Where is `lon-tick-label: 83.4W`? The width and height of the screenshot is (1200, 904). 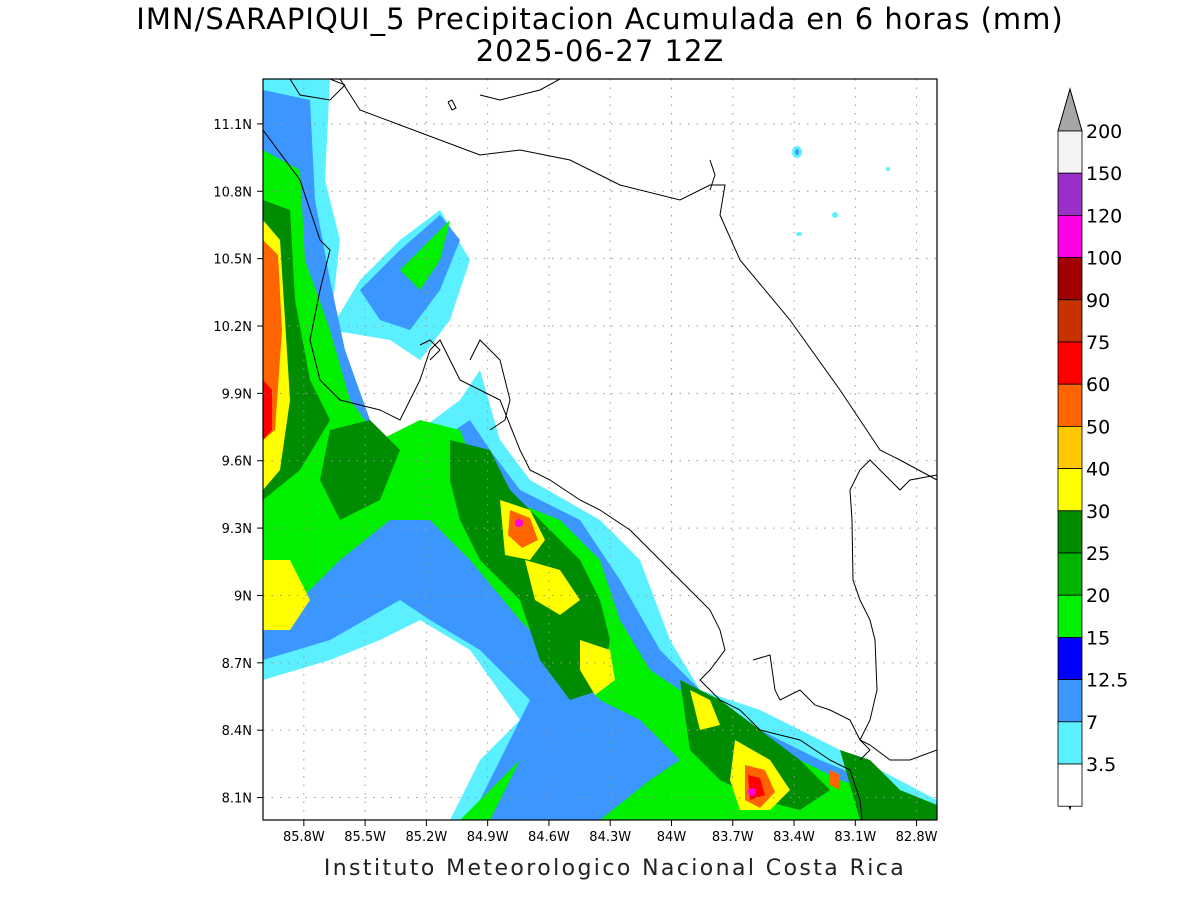 lon-tick-label: 83.4W is located at coordinates (794, 837).